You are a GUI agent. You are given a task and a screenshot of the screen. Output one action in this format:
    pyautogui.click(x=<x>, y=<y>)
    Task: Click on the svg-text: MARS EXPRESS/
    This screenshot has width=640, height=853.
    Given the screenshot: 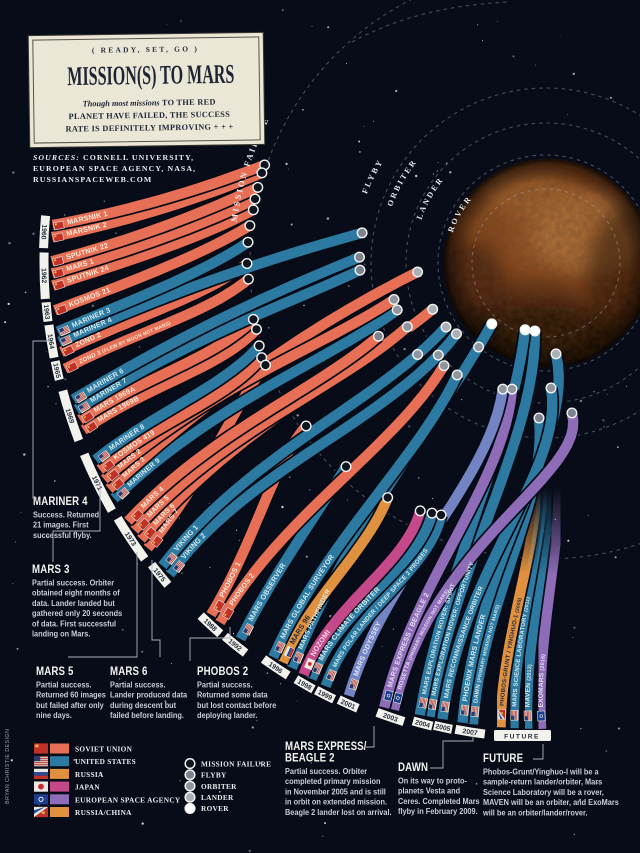 What is the action you would take?
    pyautogui.click(x=326, y=746)
    